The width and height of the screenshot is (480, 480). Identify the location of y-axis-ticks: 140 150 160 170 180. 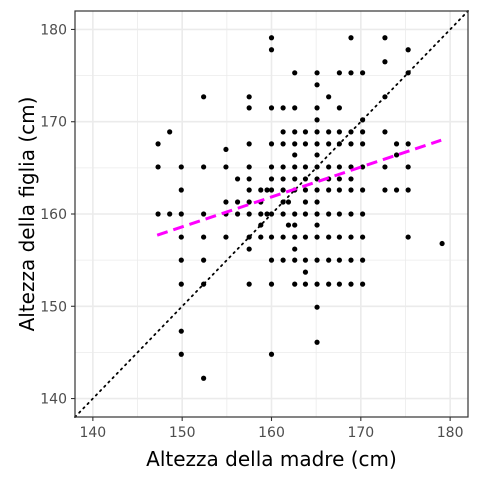
(57, 215).